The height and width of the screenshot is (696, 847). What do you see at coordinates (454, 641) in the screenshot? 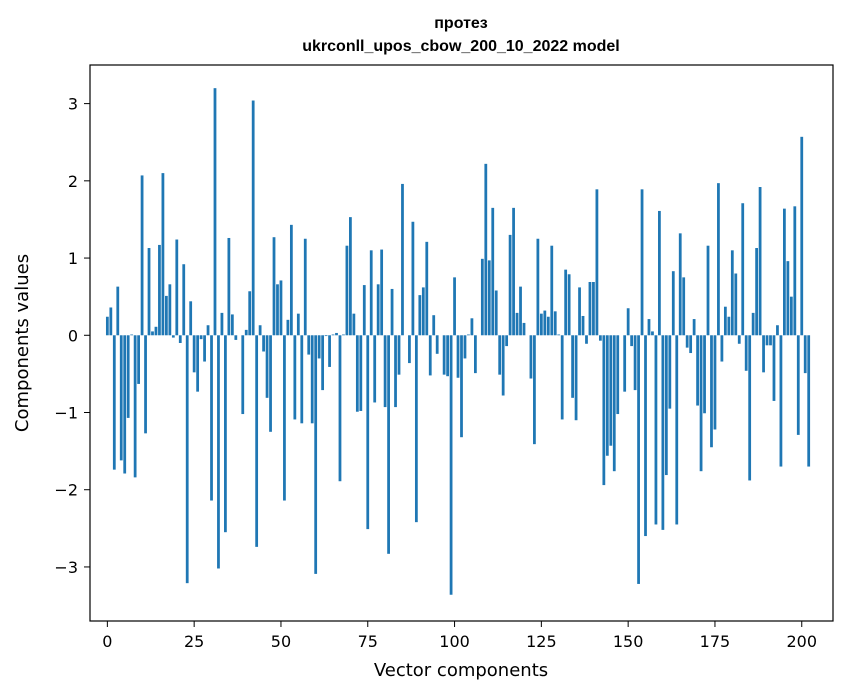
I see `x-tick-label: 100` at bounding box center [454, 641].